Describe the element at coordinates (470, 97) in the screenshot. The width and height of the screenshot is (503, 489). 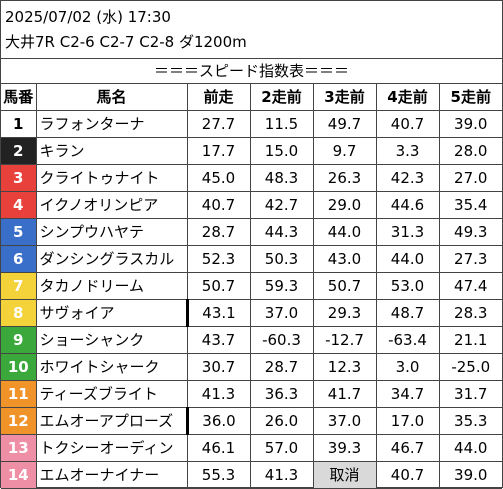
I see `column-header-5th: 5走前` at that location.